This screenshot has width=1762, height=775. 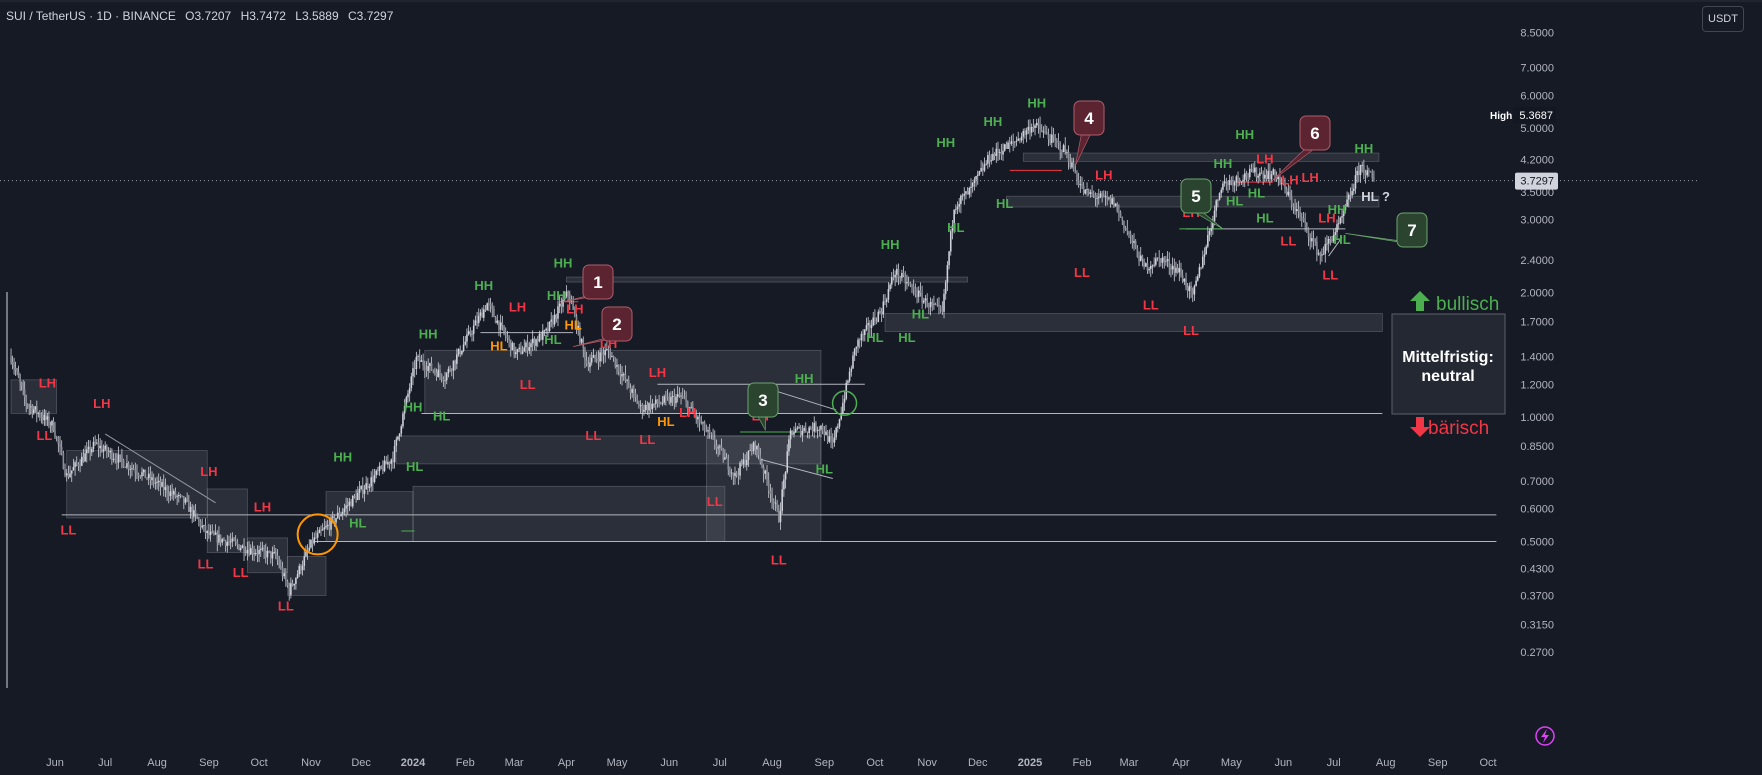 What do you see at coordinates (927, 763) in the screenshot?
I see `time-tick-label: Nov` at bounding box center [927, 763].